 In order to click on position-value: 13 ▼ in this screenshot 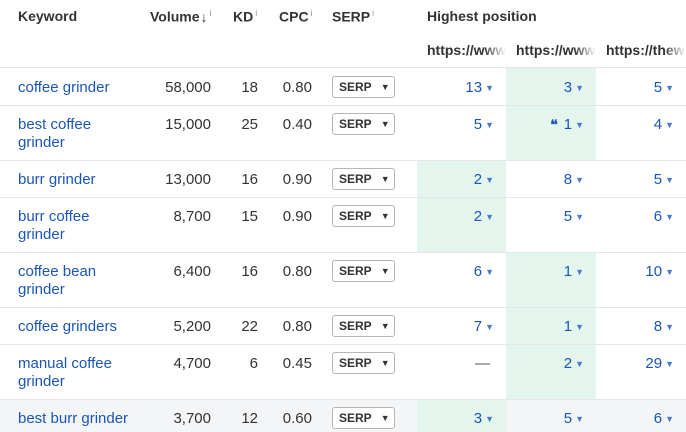, I will do `click(455, 87)`.